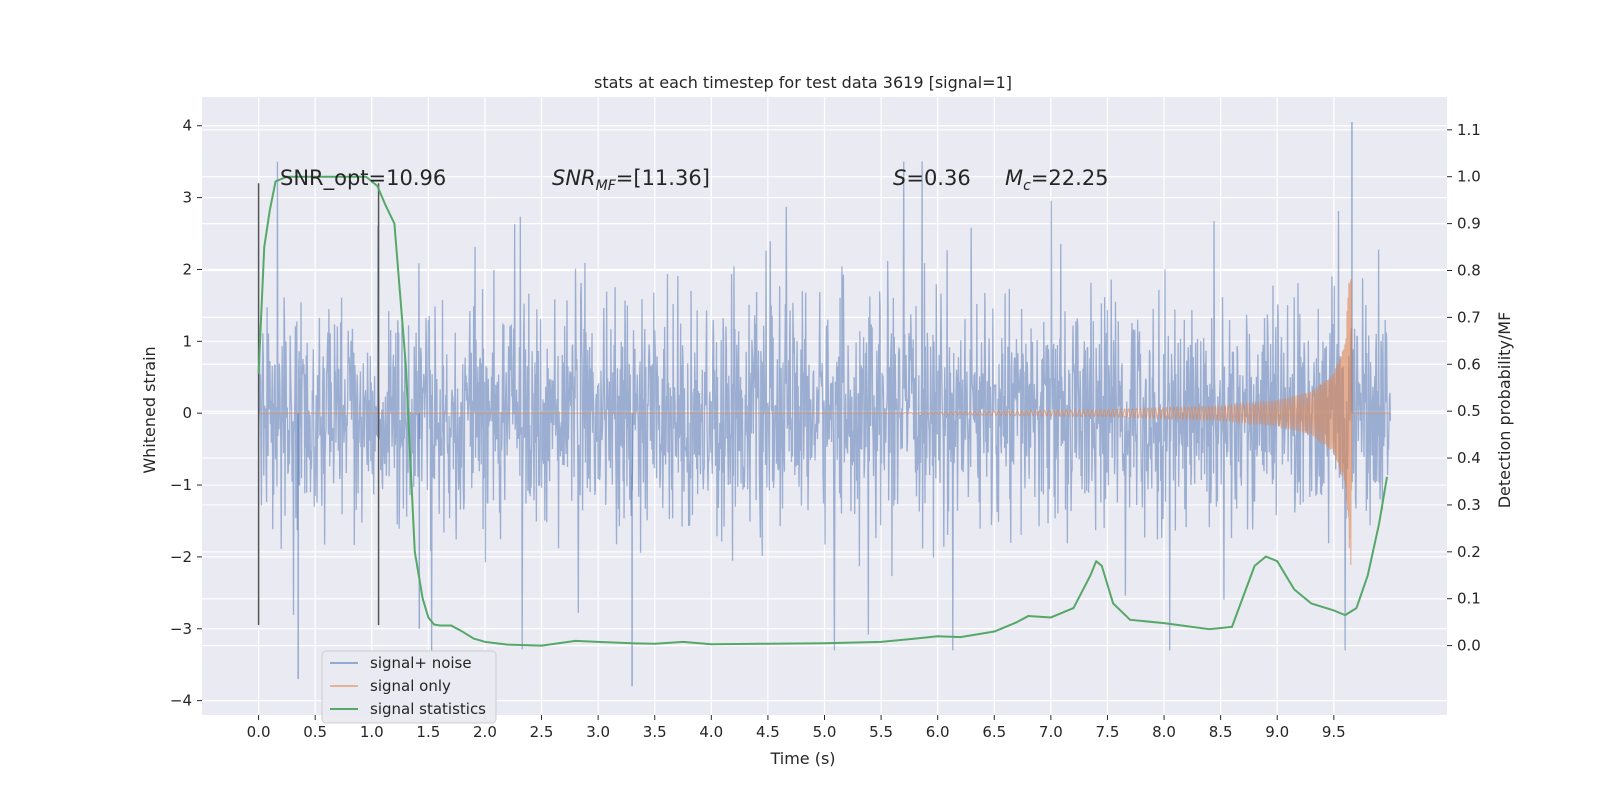 The image size is (1600, 800). Describe the element at coordinates (1469, 224) in the screenshot. I see `y2-tick-label: 0.9` at that location.